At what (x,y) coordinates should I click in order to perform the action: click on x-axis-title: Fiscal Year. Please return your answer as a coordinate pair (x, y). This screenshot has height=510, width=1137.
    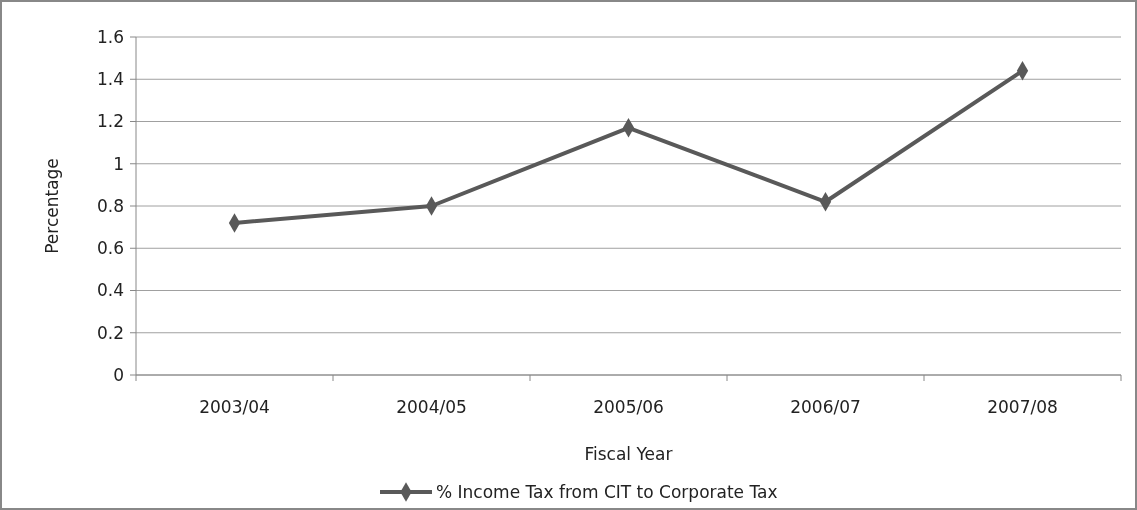
    Looking at the image, I should click on (628, 454).